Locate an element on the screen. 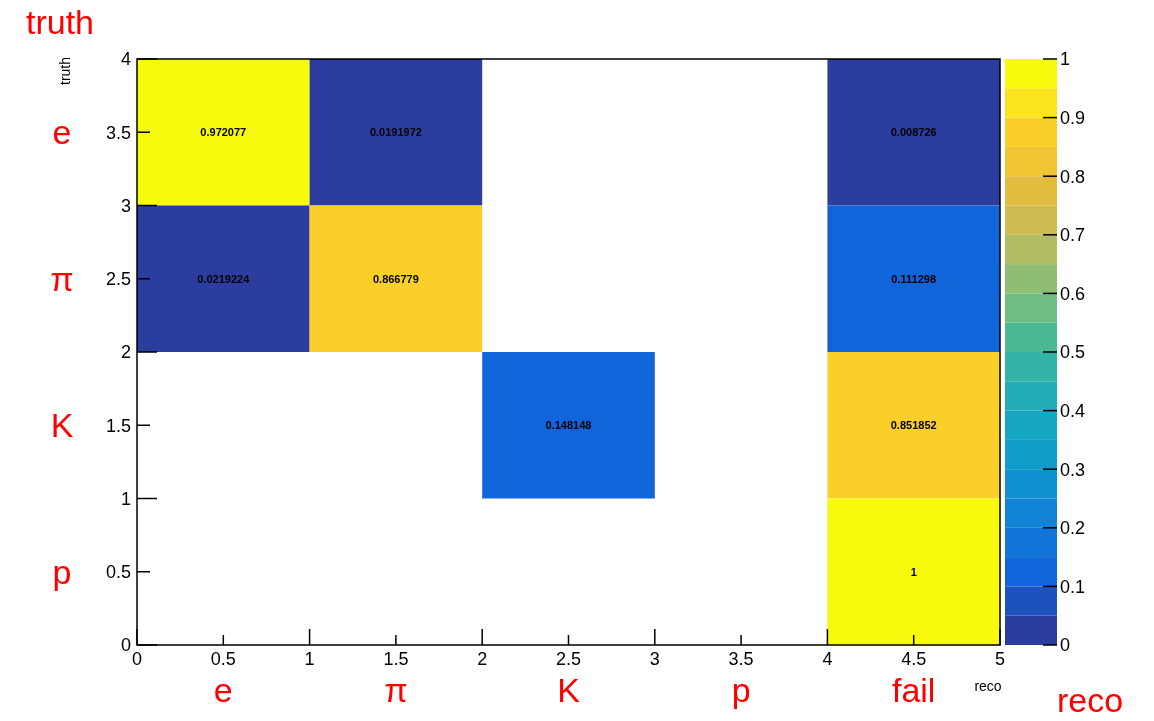  color-bar-label: 0.9 is located at coordinates (1073, 117).